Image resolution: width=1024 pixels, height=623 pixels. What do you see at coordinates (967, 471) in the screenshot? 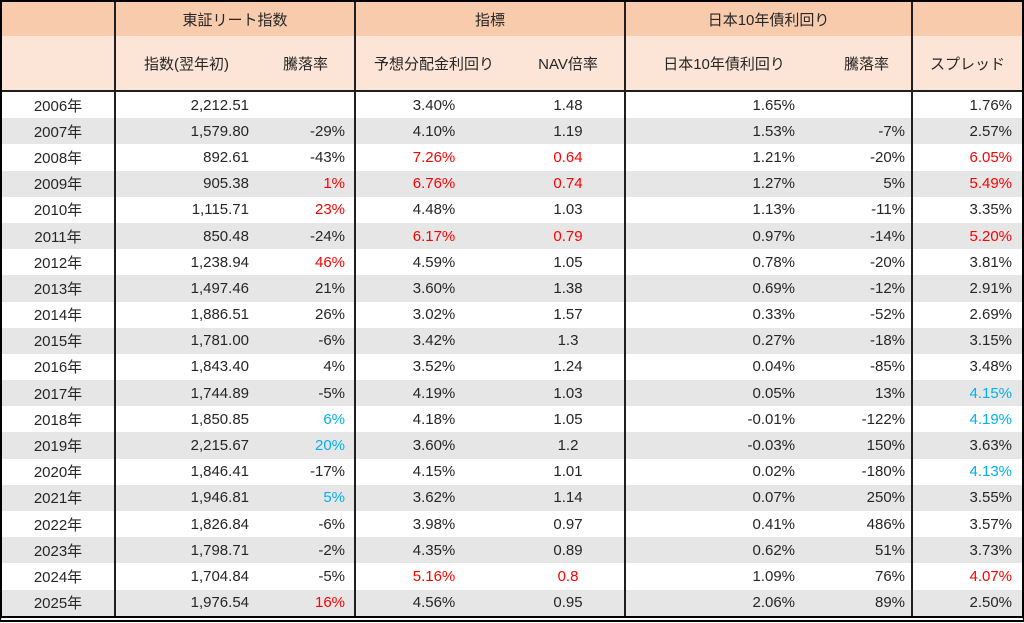
I see `spread-cell: 4.13%` at bounding box center [967, 471].